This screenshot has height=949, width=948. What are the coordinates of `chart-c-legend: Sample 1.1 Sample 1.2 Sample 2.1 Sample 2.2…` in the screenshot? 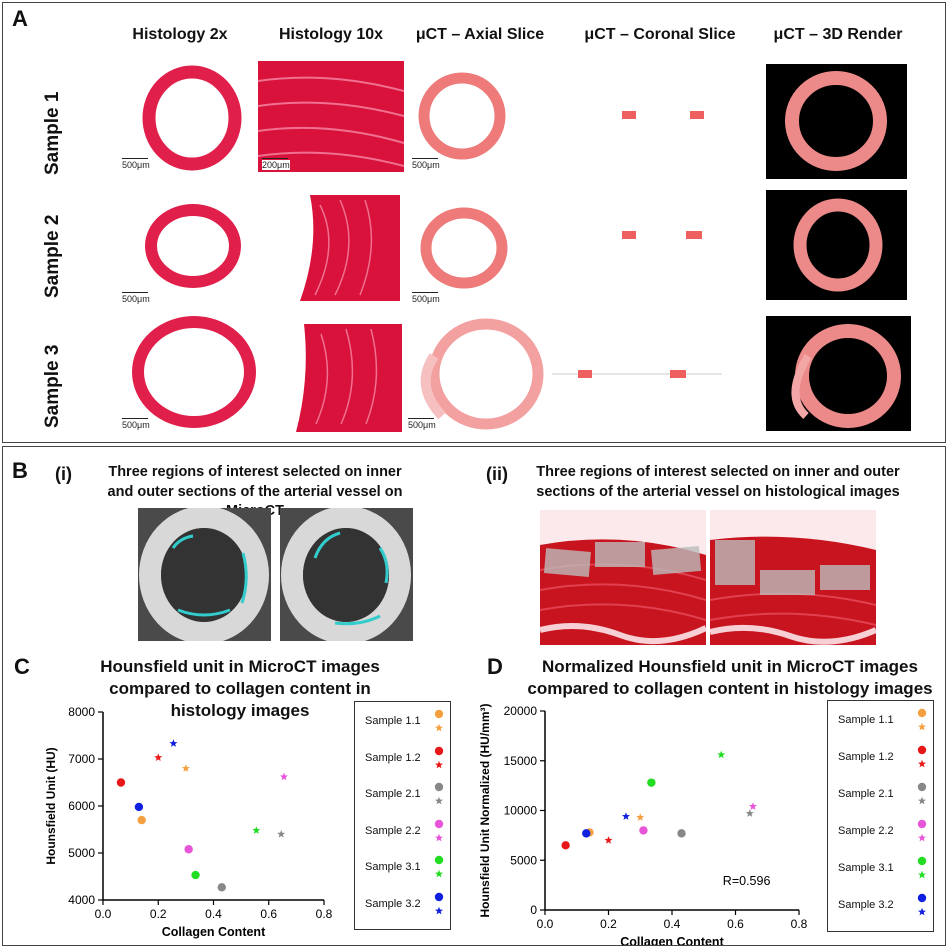 It's located at (402, 815).